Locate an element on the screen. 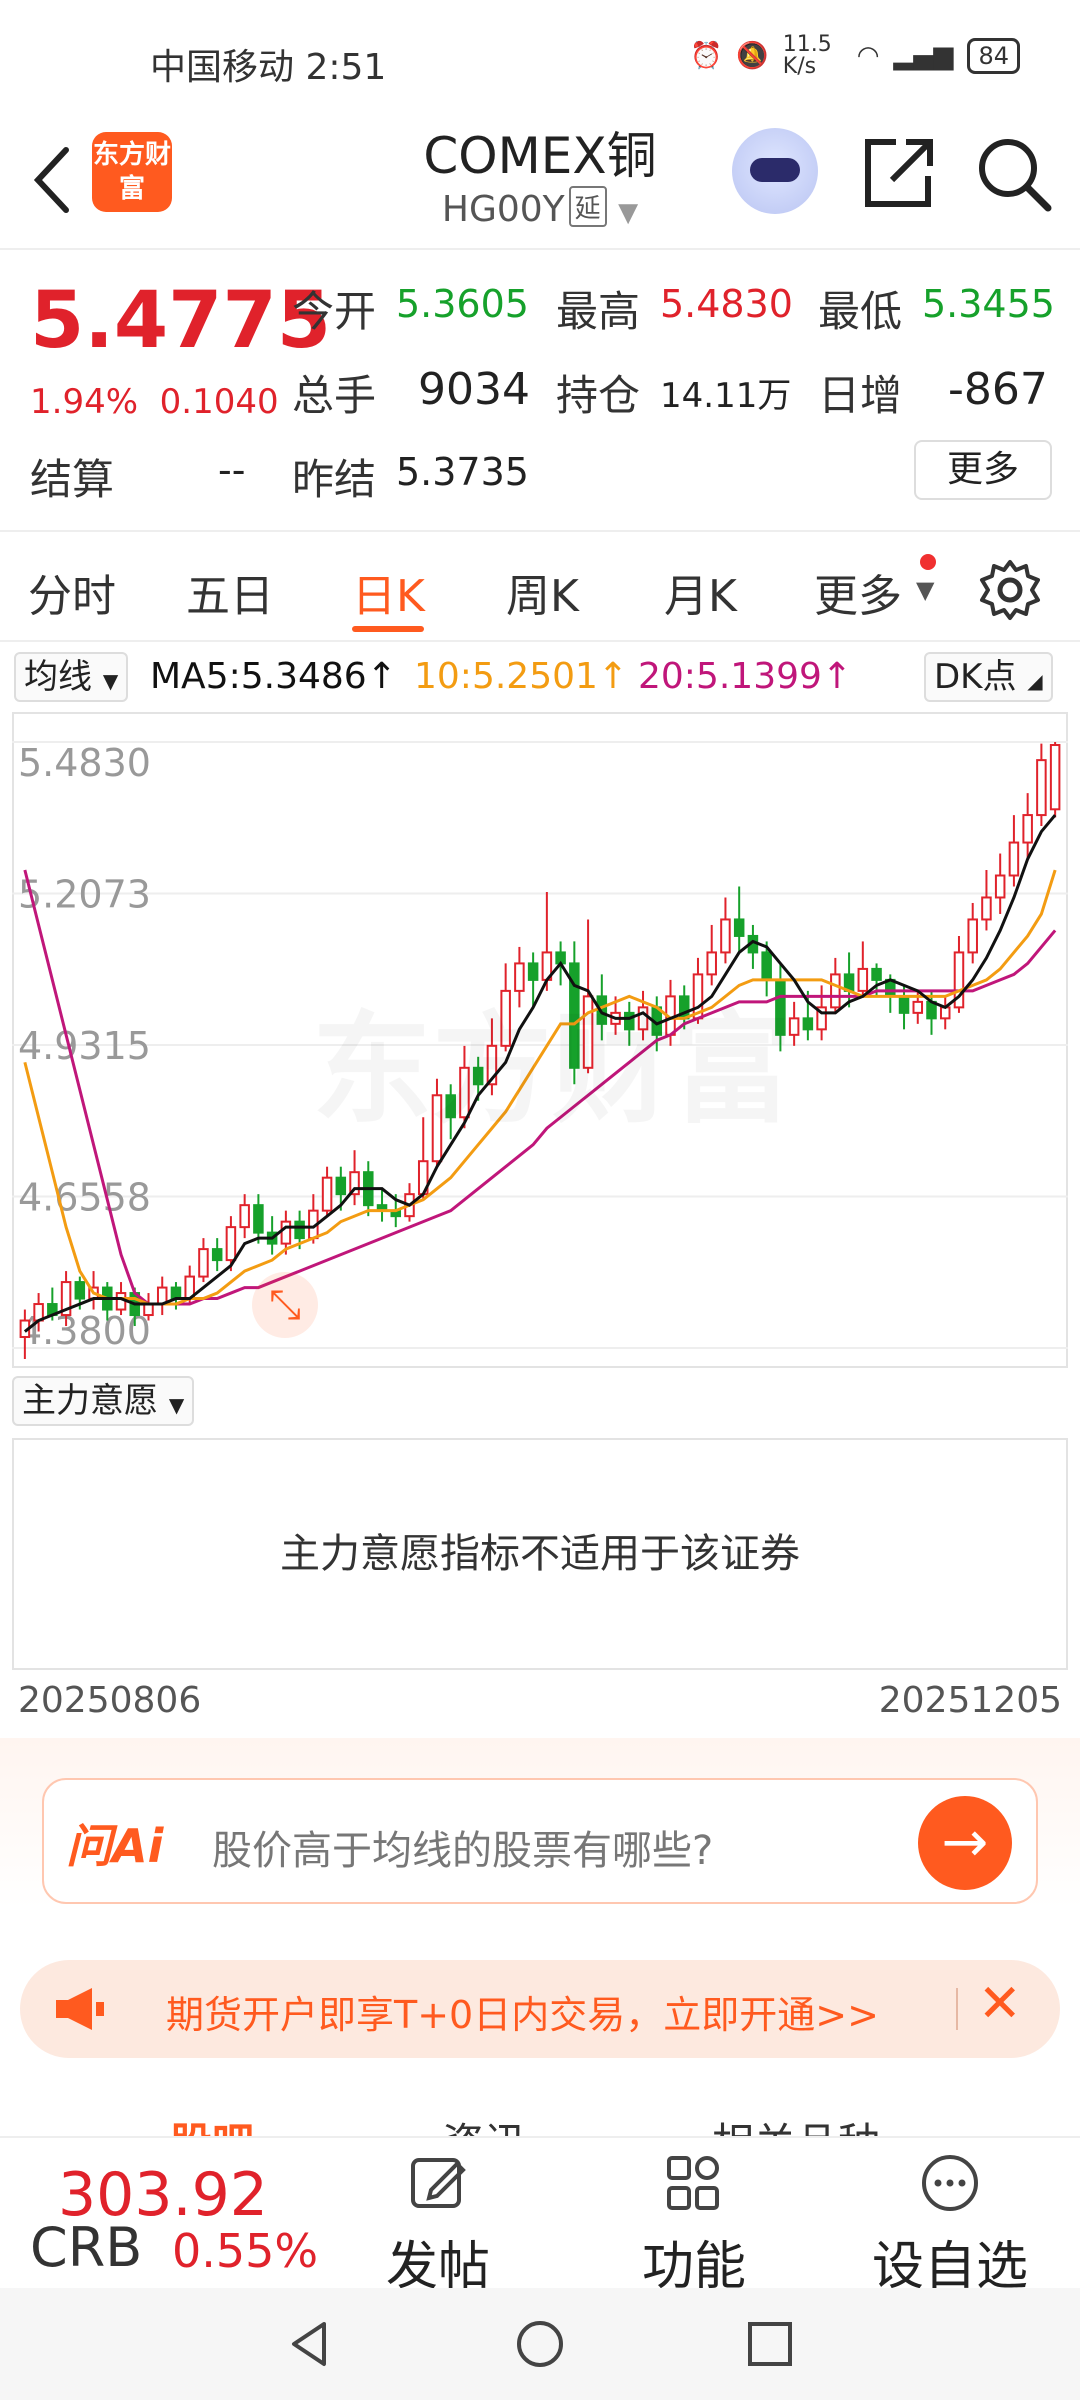 The height and width of the screenshot is (2400, 1080). status-bar: 中国移动 2:51 ⏰ 🔕 11.5 K/s ◠ ▂▄▆ 84 is located at coordinates (540, 55).